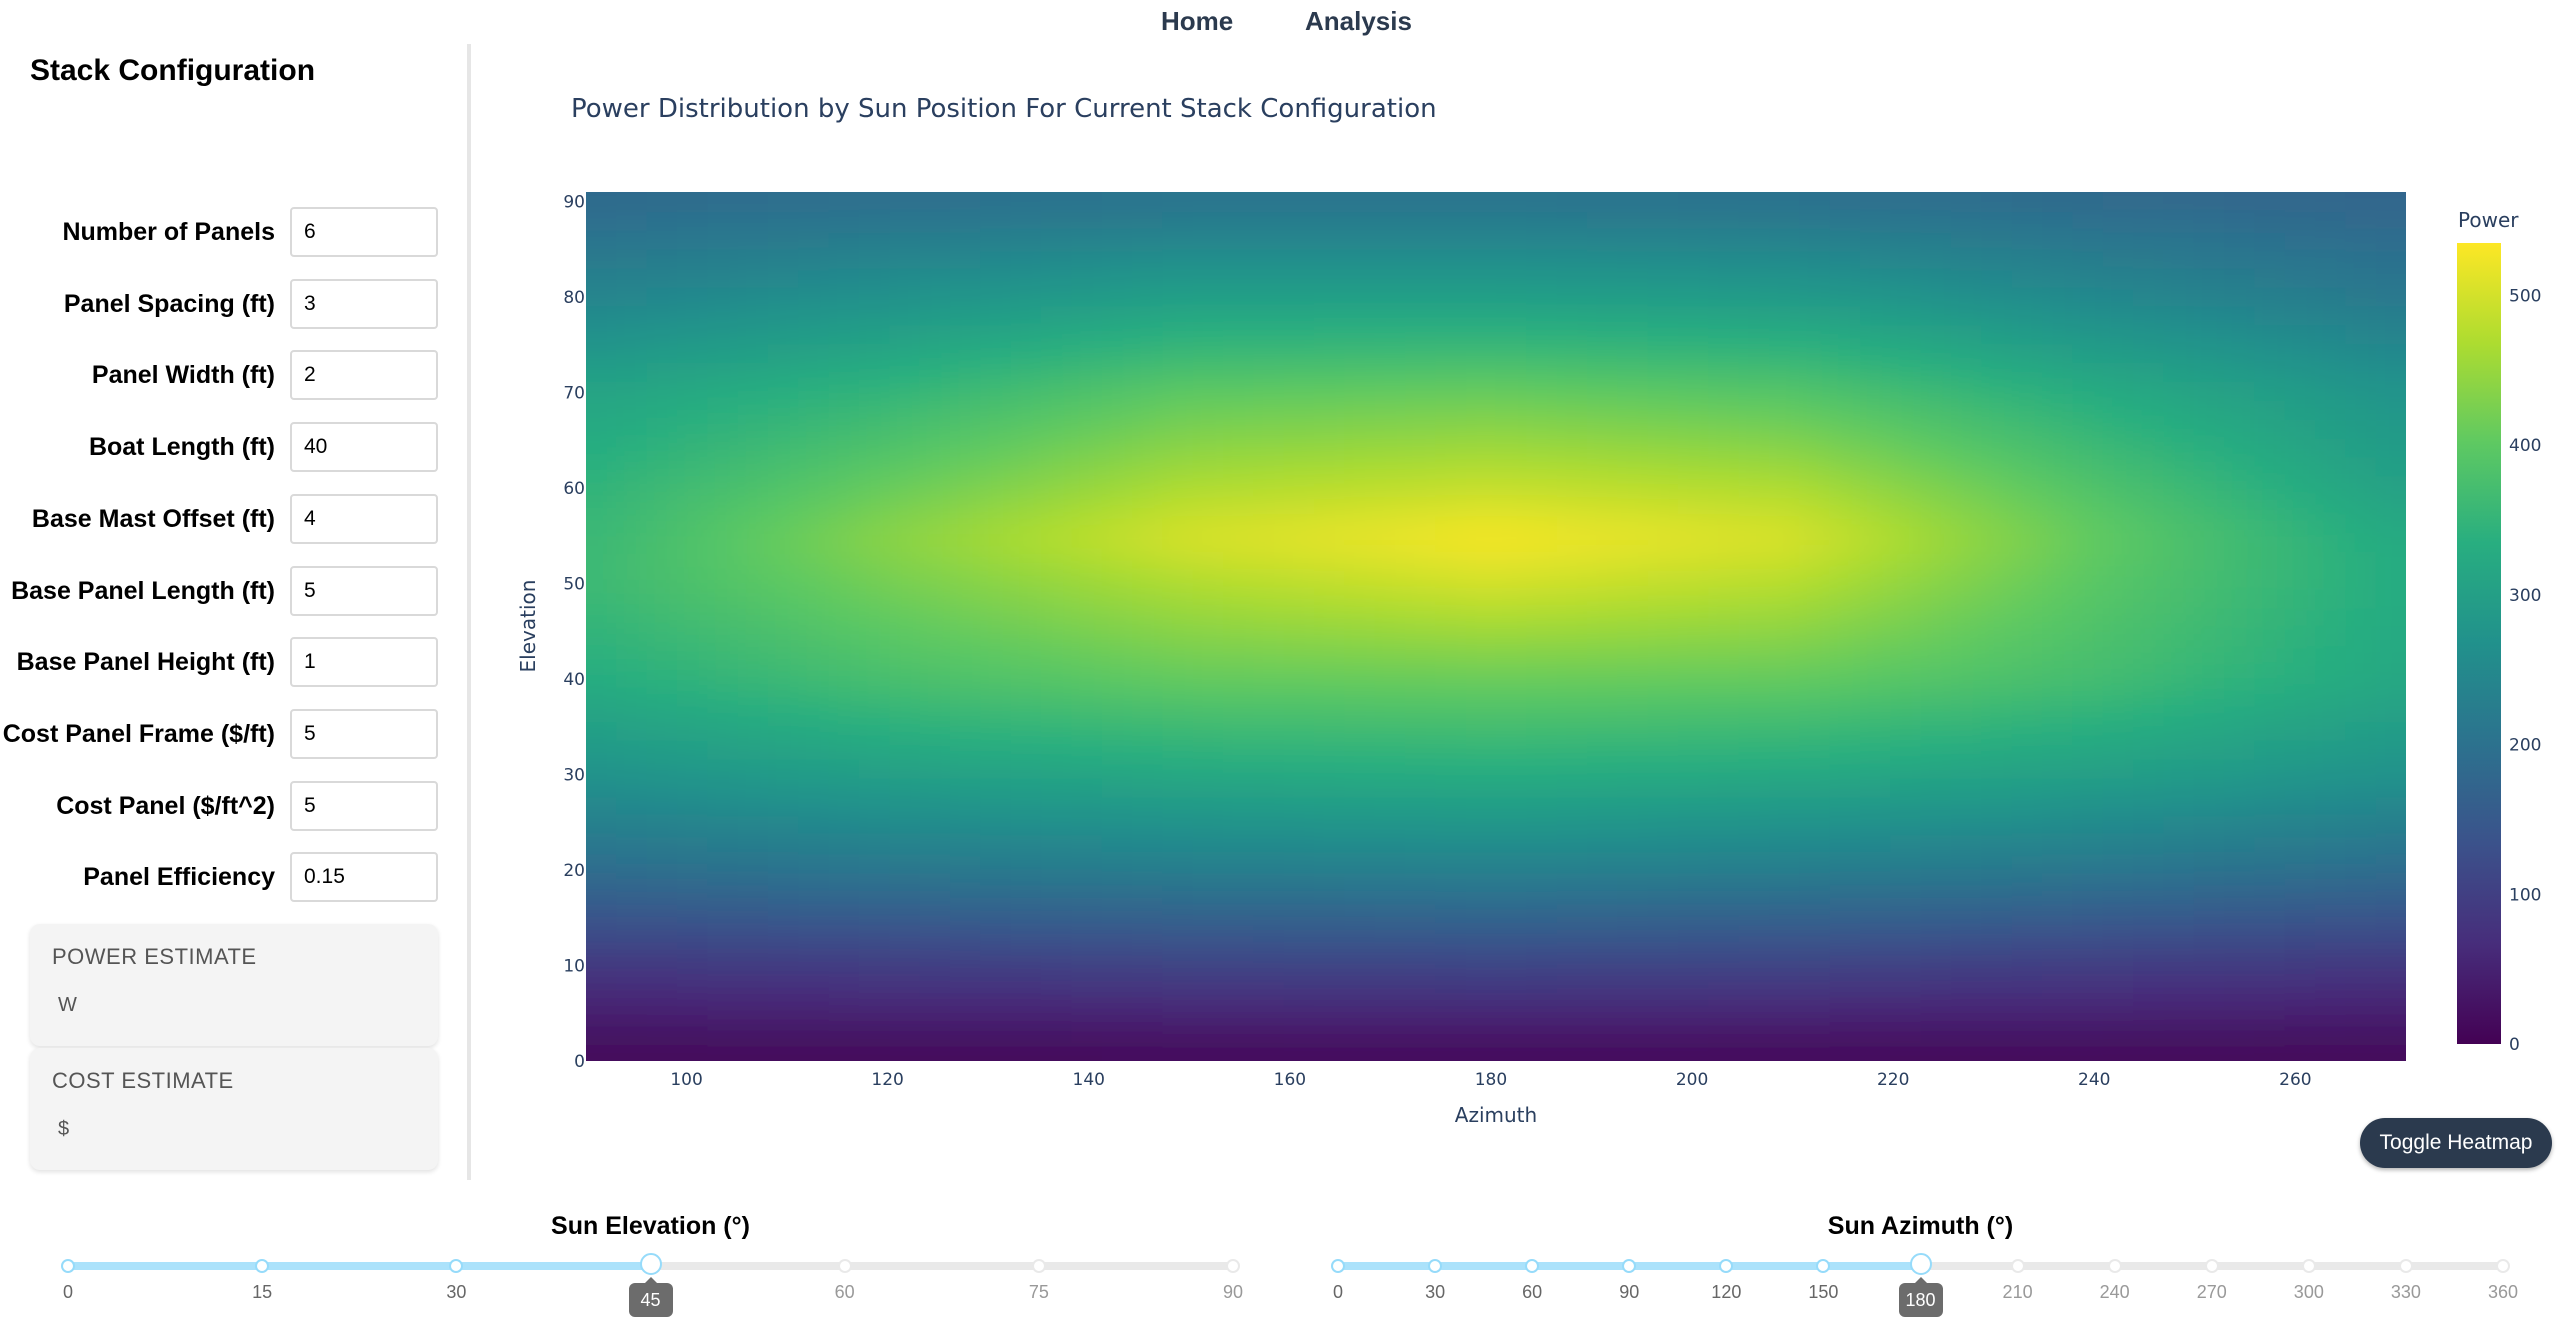 Image resolution: width=2560 pixels, height=1344 pixels. I want to click on nav-link-home: Home, so click(1197, 21).